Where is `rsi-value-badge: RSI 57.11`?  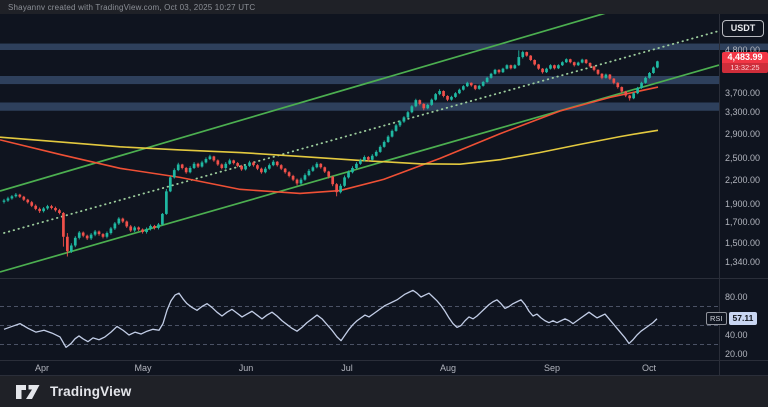 rsi-value-badge: RSI 57.11 is located at coordinates (732, 318).